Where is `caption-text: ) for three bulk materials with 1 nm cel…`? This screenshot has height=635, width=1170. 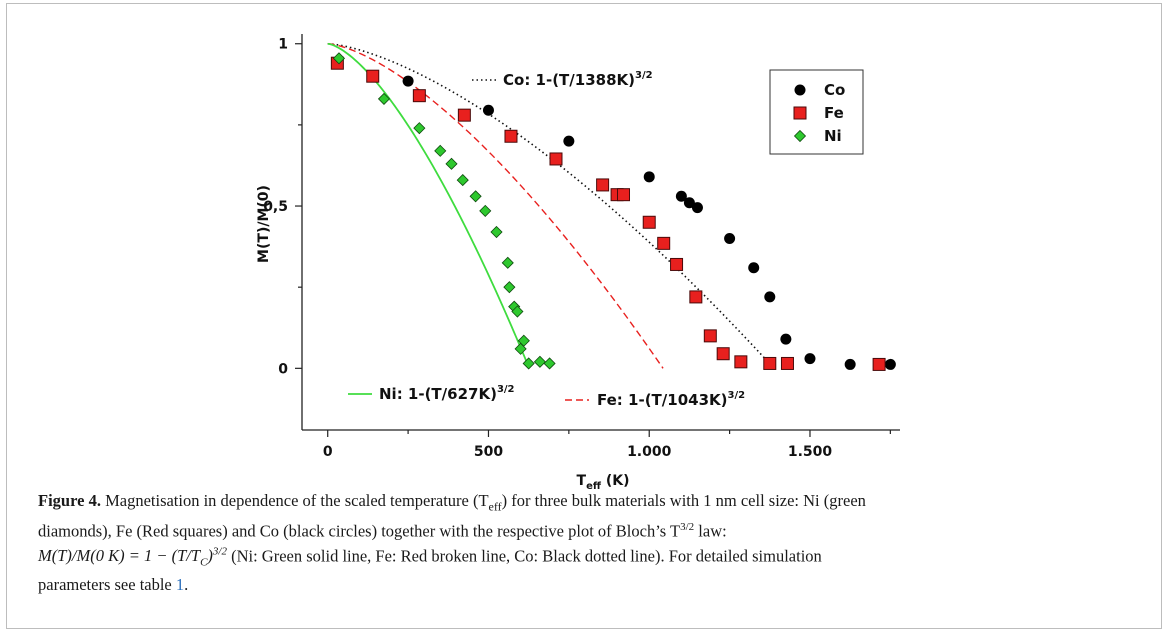
caption-text: ) for three bulk materials with 1 nm cel… is located at coordinates (683, 500).